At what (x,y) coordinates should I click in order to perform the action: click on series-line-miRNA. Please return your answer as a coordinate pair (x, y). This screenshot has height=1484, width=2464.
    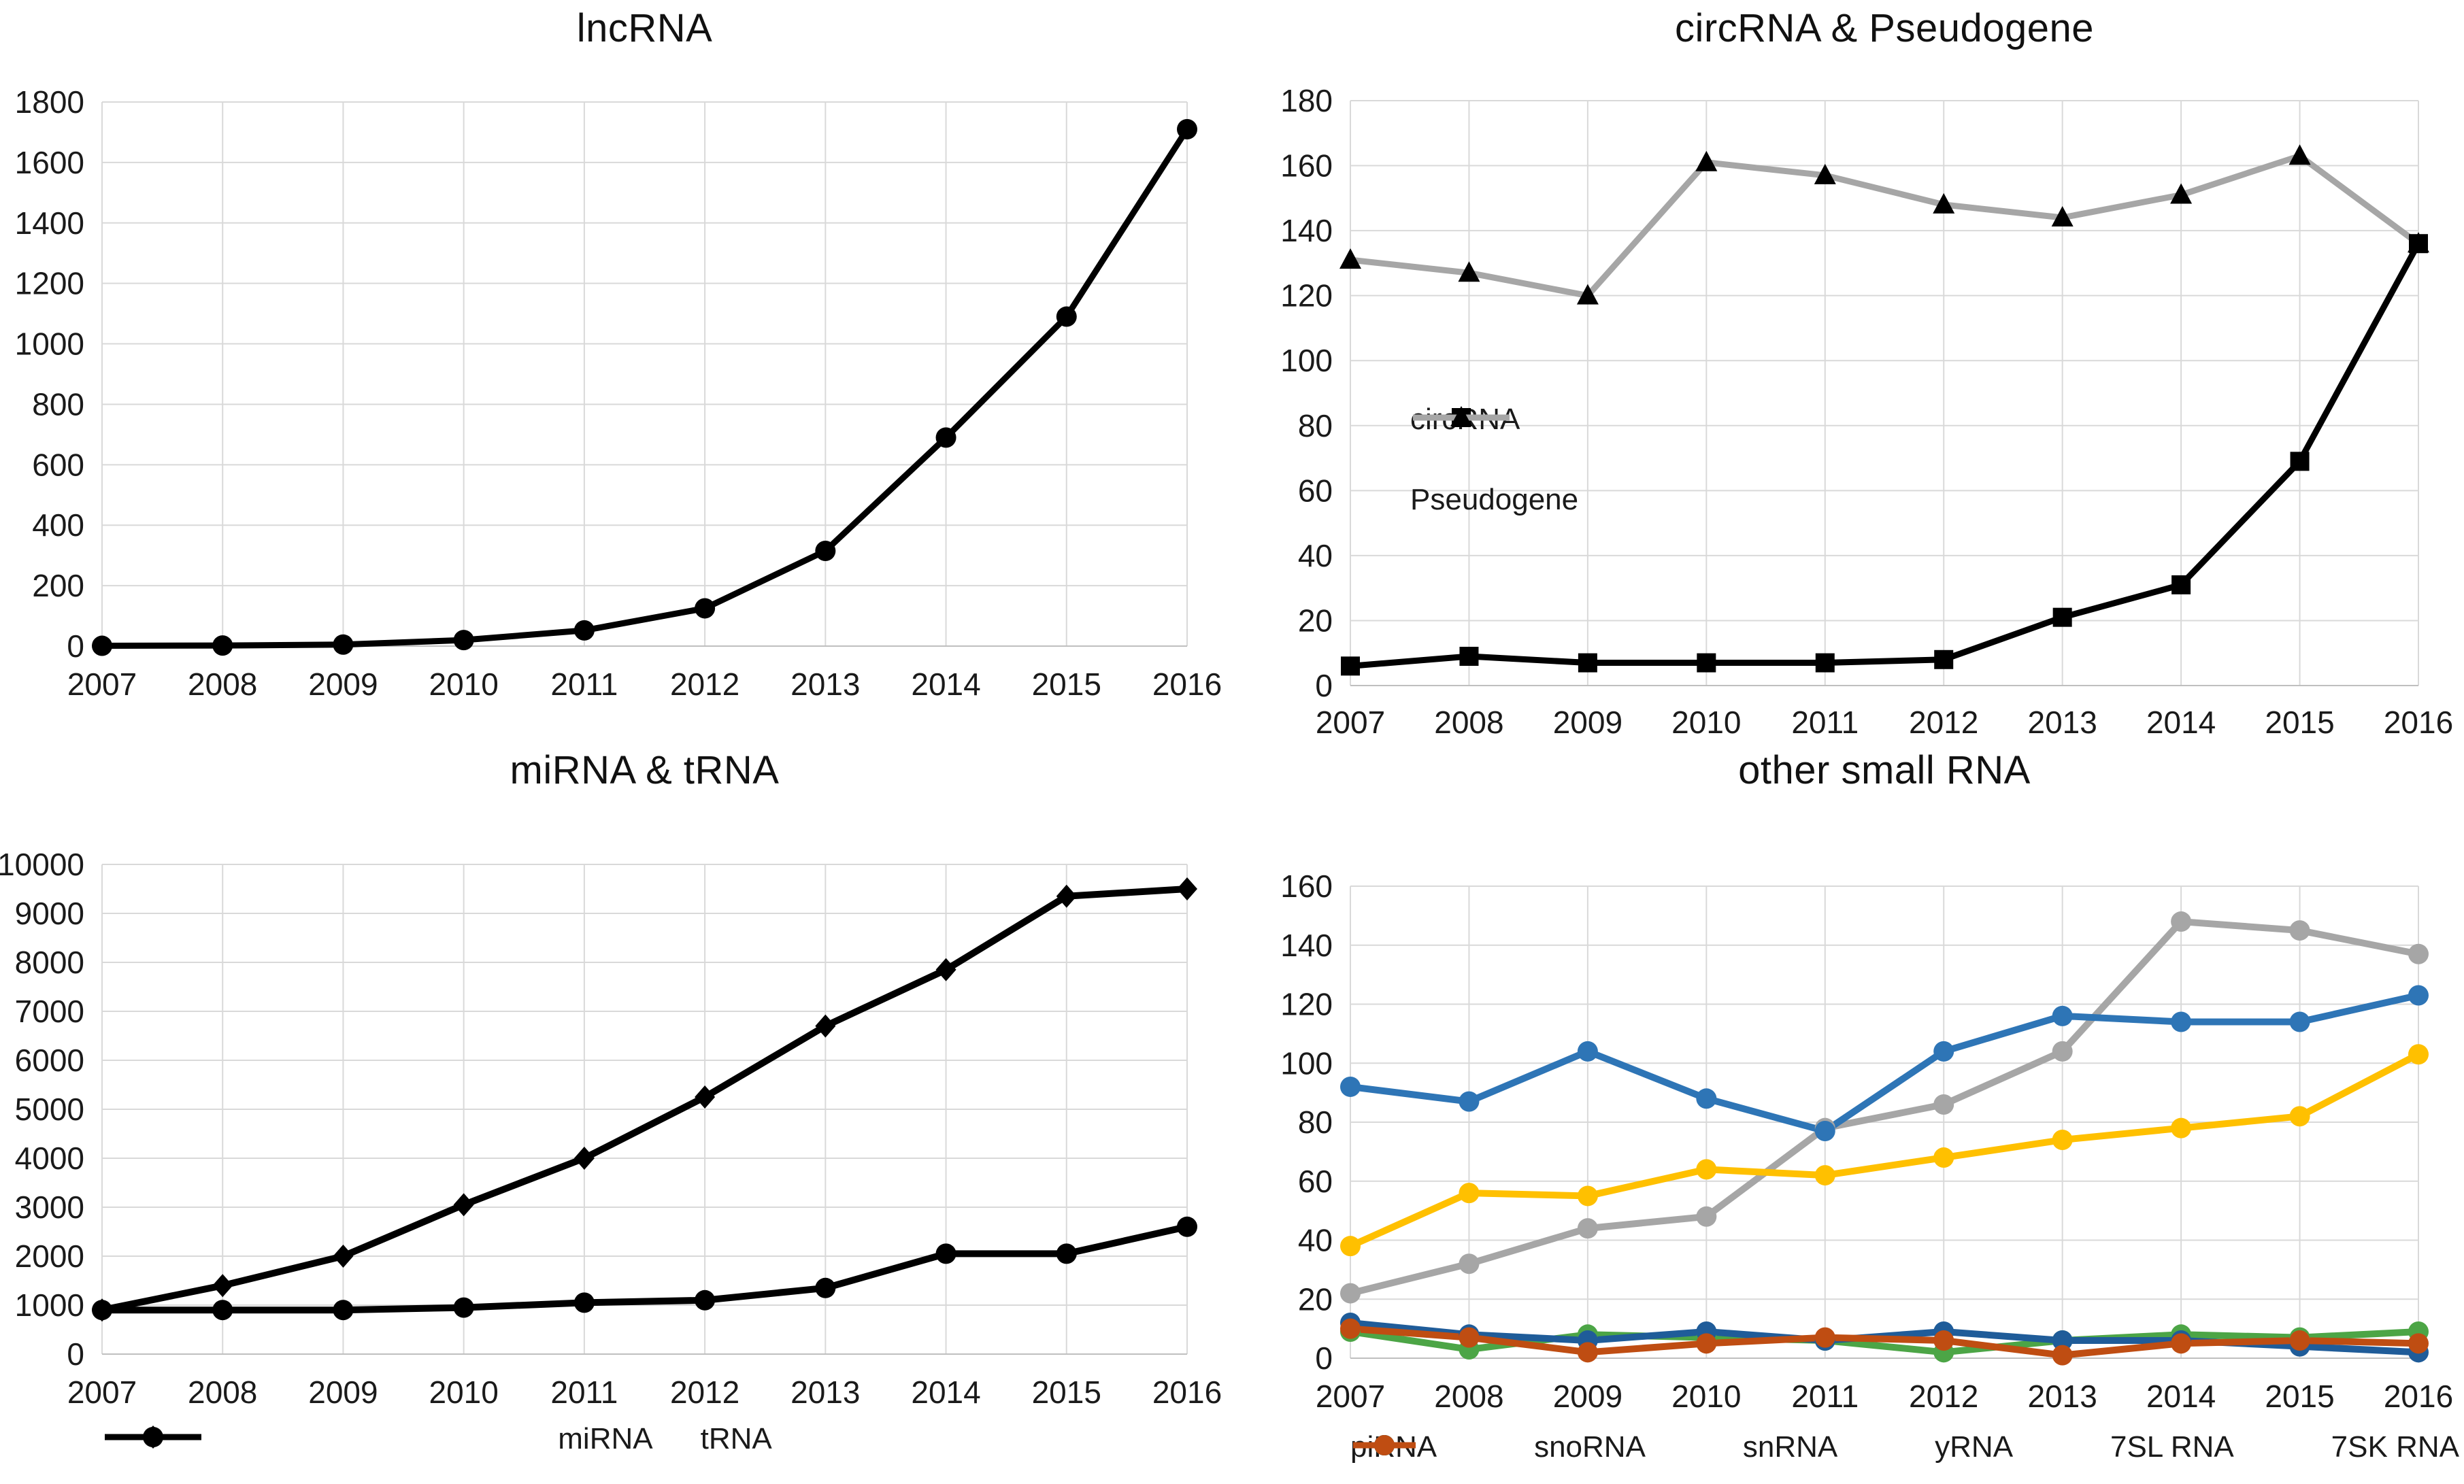
    Looking at the image, I should click on (645, 1100).